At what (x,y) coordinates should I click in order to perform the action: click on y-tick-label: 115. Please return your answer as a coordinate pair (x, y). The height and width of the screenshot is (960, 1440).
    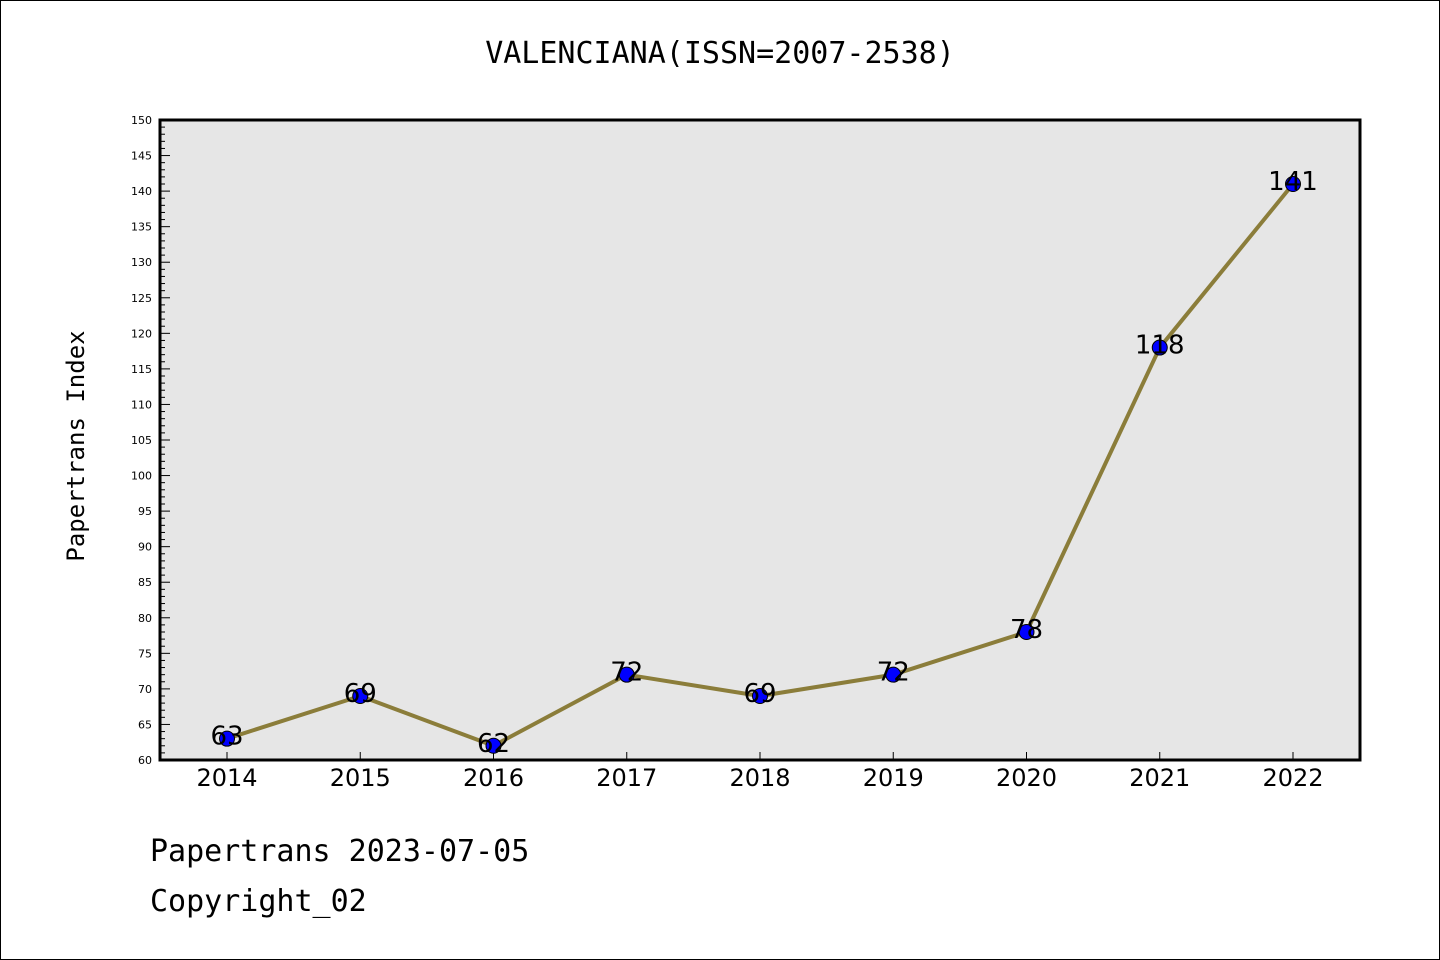
    Looking at the image, I should click on (141, 369).